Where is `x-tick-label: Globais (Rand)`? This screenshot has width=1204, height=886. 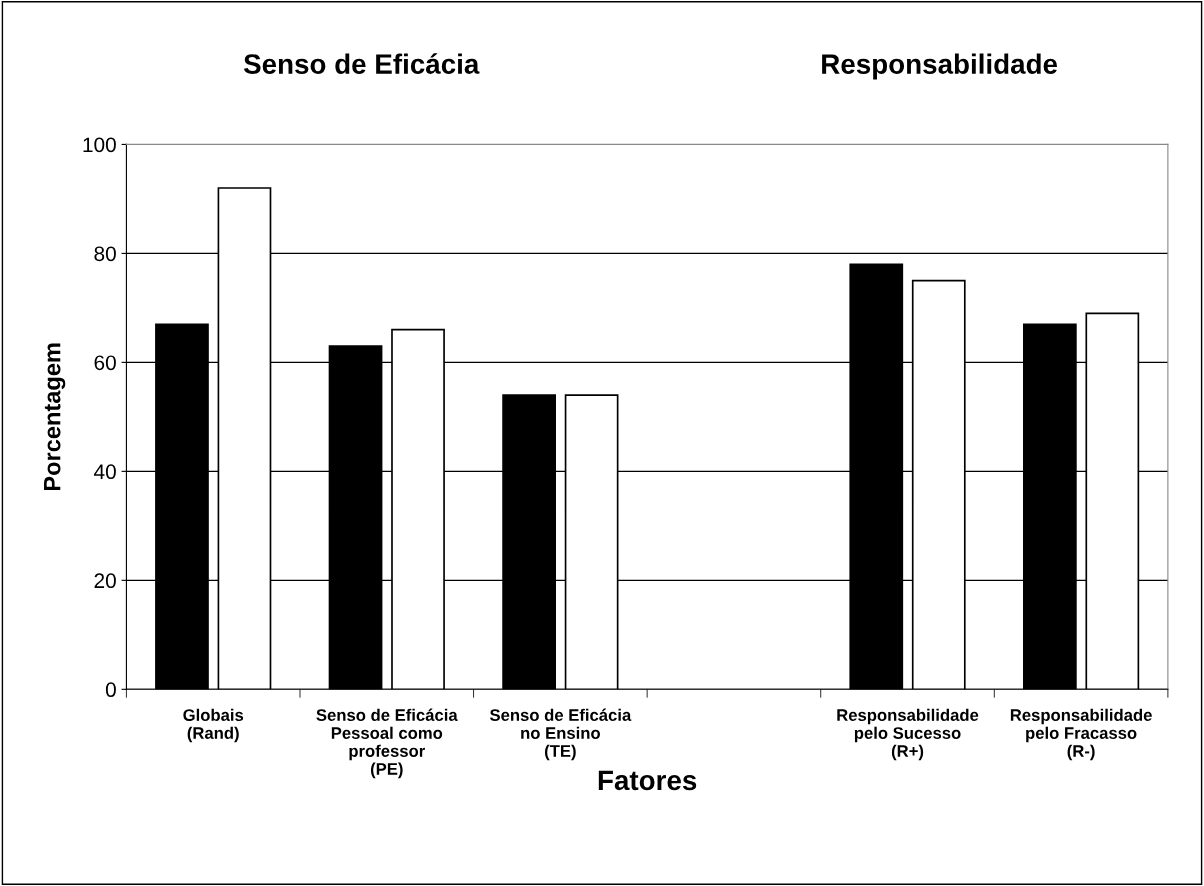 x-tick-label: Globais (Rand) is located at coordinates (213, 725).